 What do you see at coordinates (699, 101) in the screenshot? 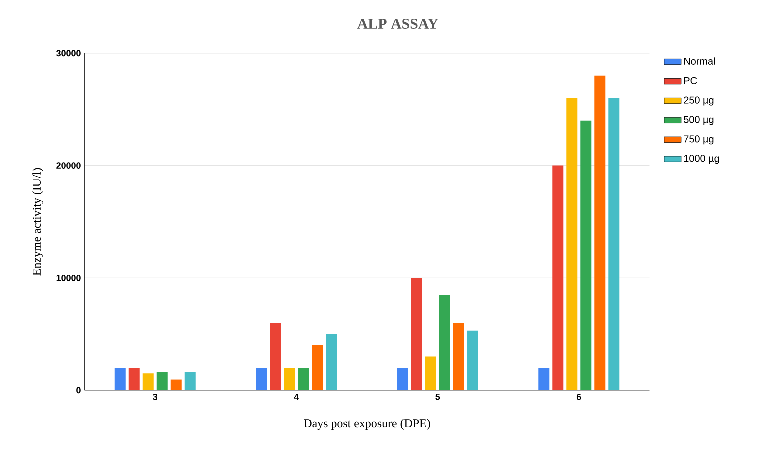
I see `legend-label: 250 µg` at bounding box center [699, 101].